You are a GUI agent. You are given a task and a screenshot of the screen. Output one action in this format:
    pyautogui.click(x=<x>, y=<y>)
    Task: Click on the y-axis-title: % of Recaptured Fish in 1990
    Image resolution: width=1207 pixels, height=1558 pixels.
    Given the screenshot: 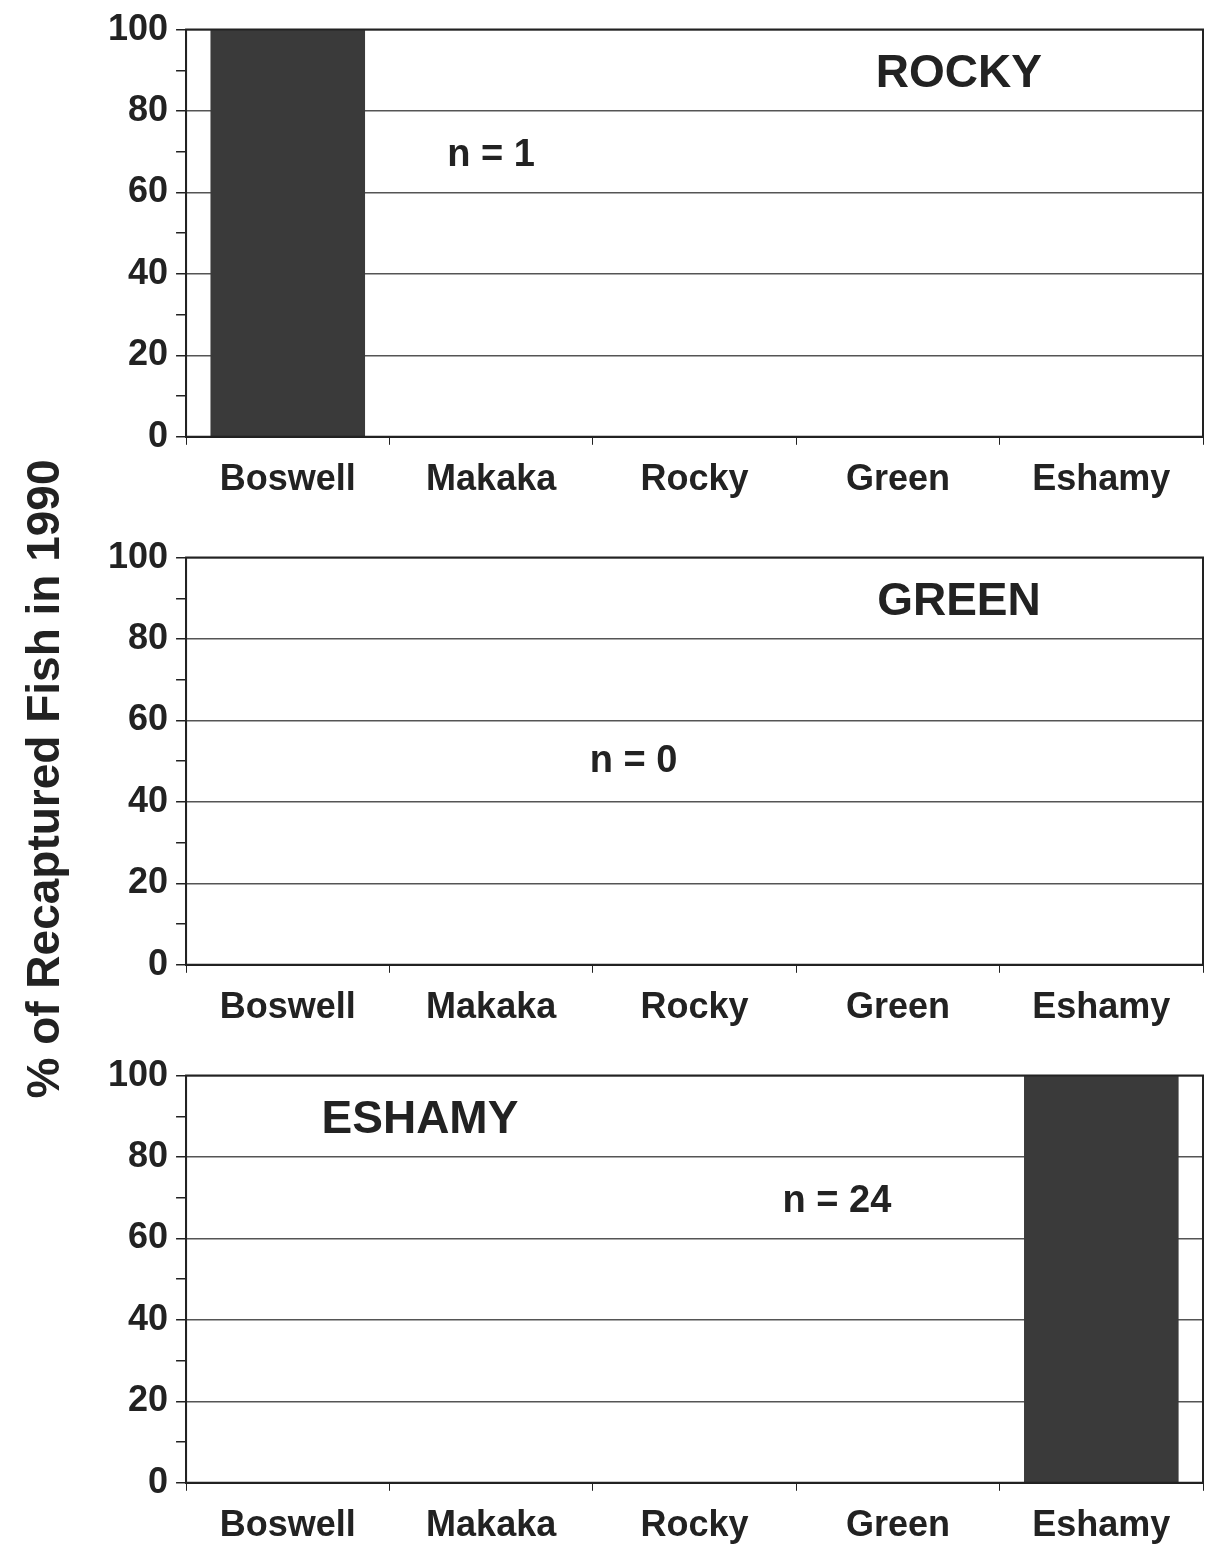 What is the action you would take?
    pyautogui.click(x=43, y=779)
    